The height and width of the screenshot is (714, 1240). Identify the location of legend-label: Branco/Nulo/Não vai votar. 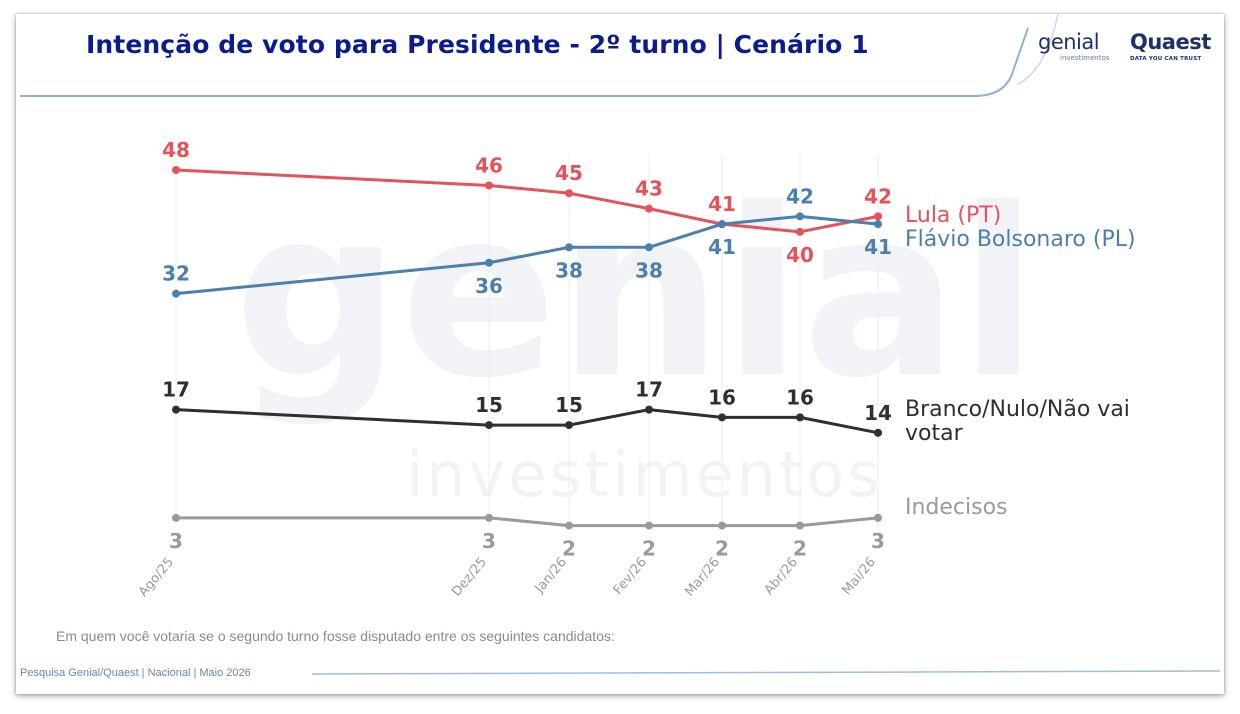
(1017, 421).